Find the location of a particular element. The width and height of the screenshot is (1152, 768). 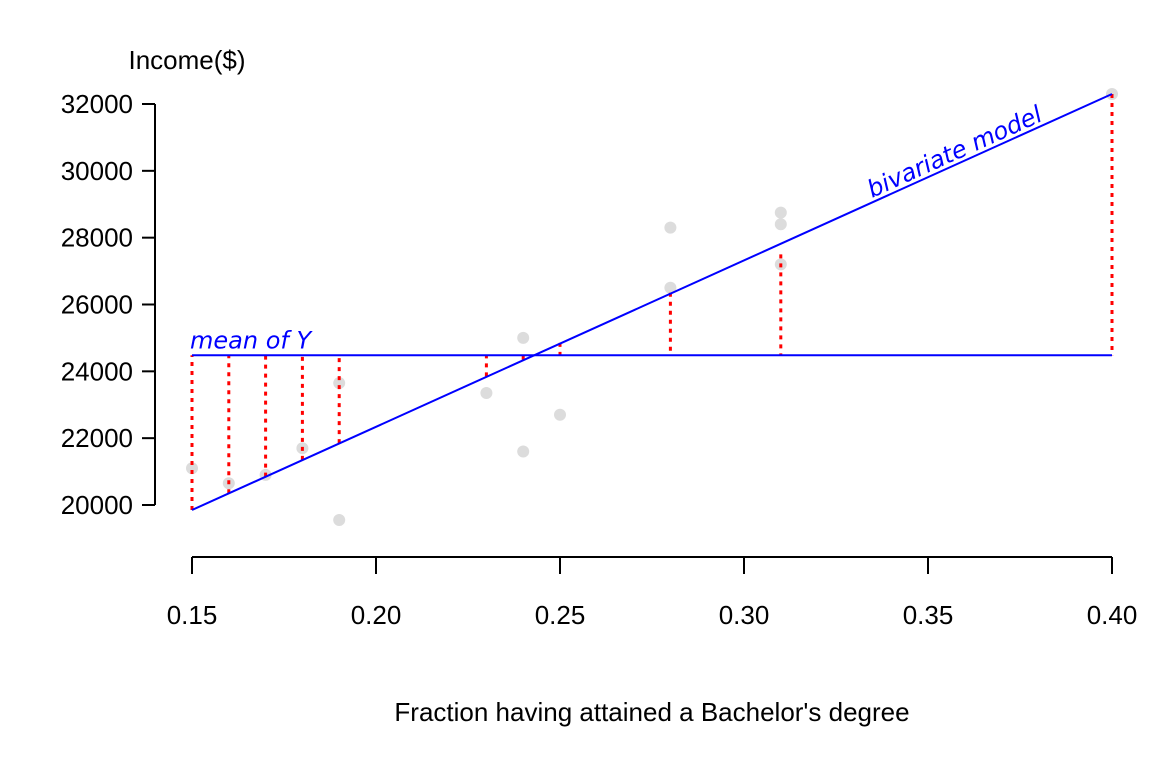

y-tick-label: 22000 is located at coordinates (97, 438).